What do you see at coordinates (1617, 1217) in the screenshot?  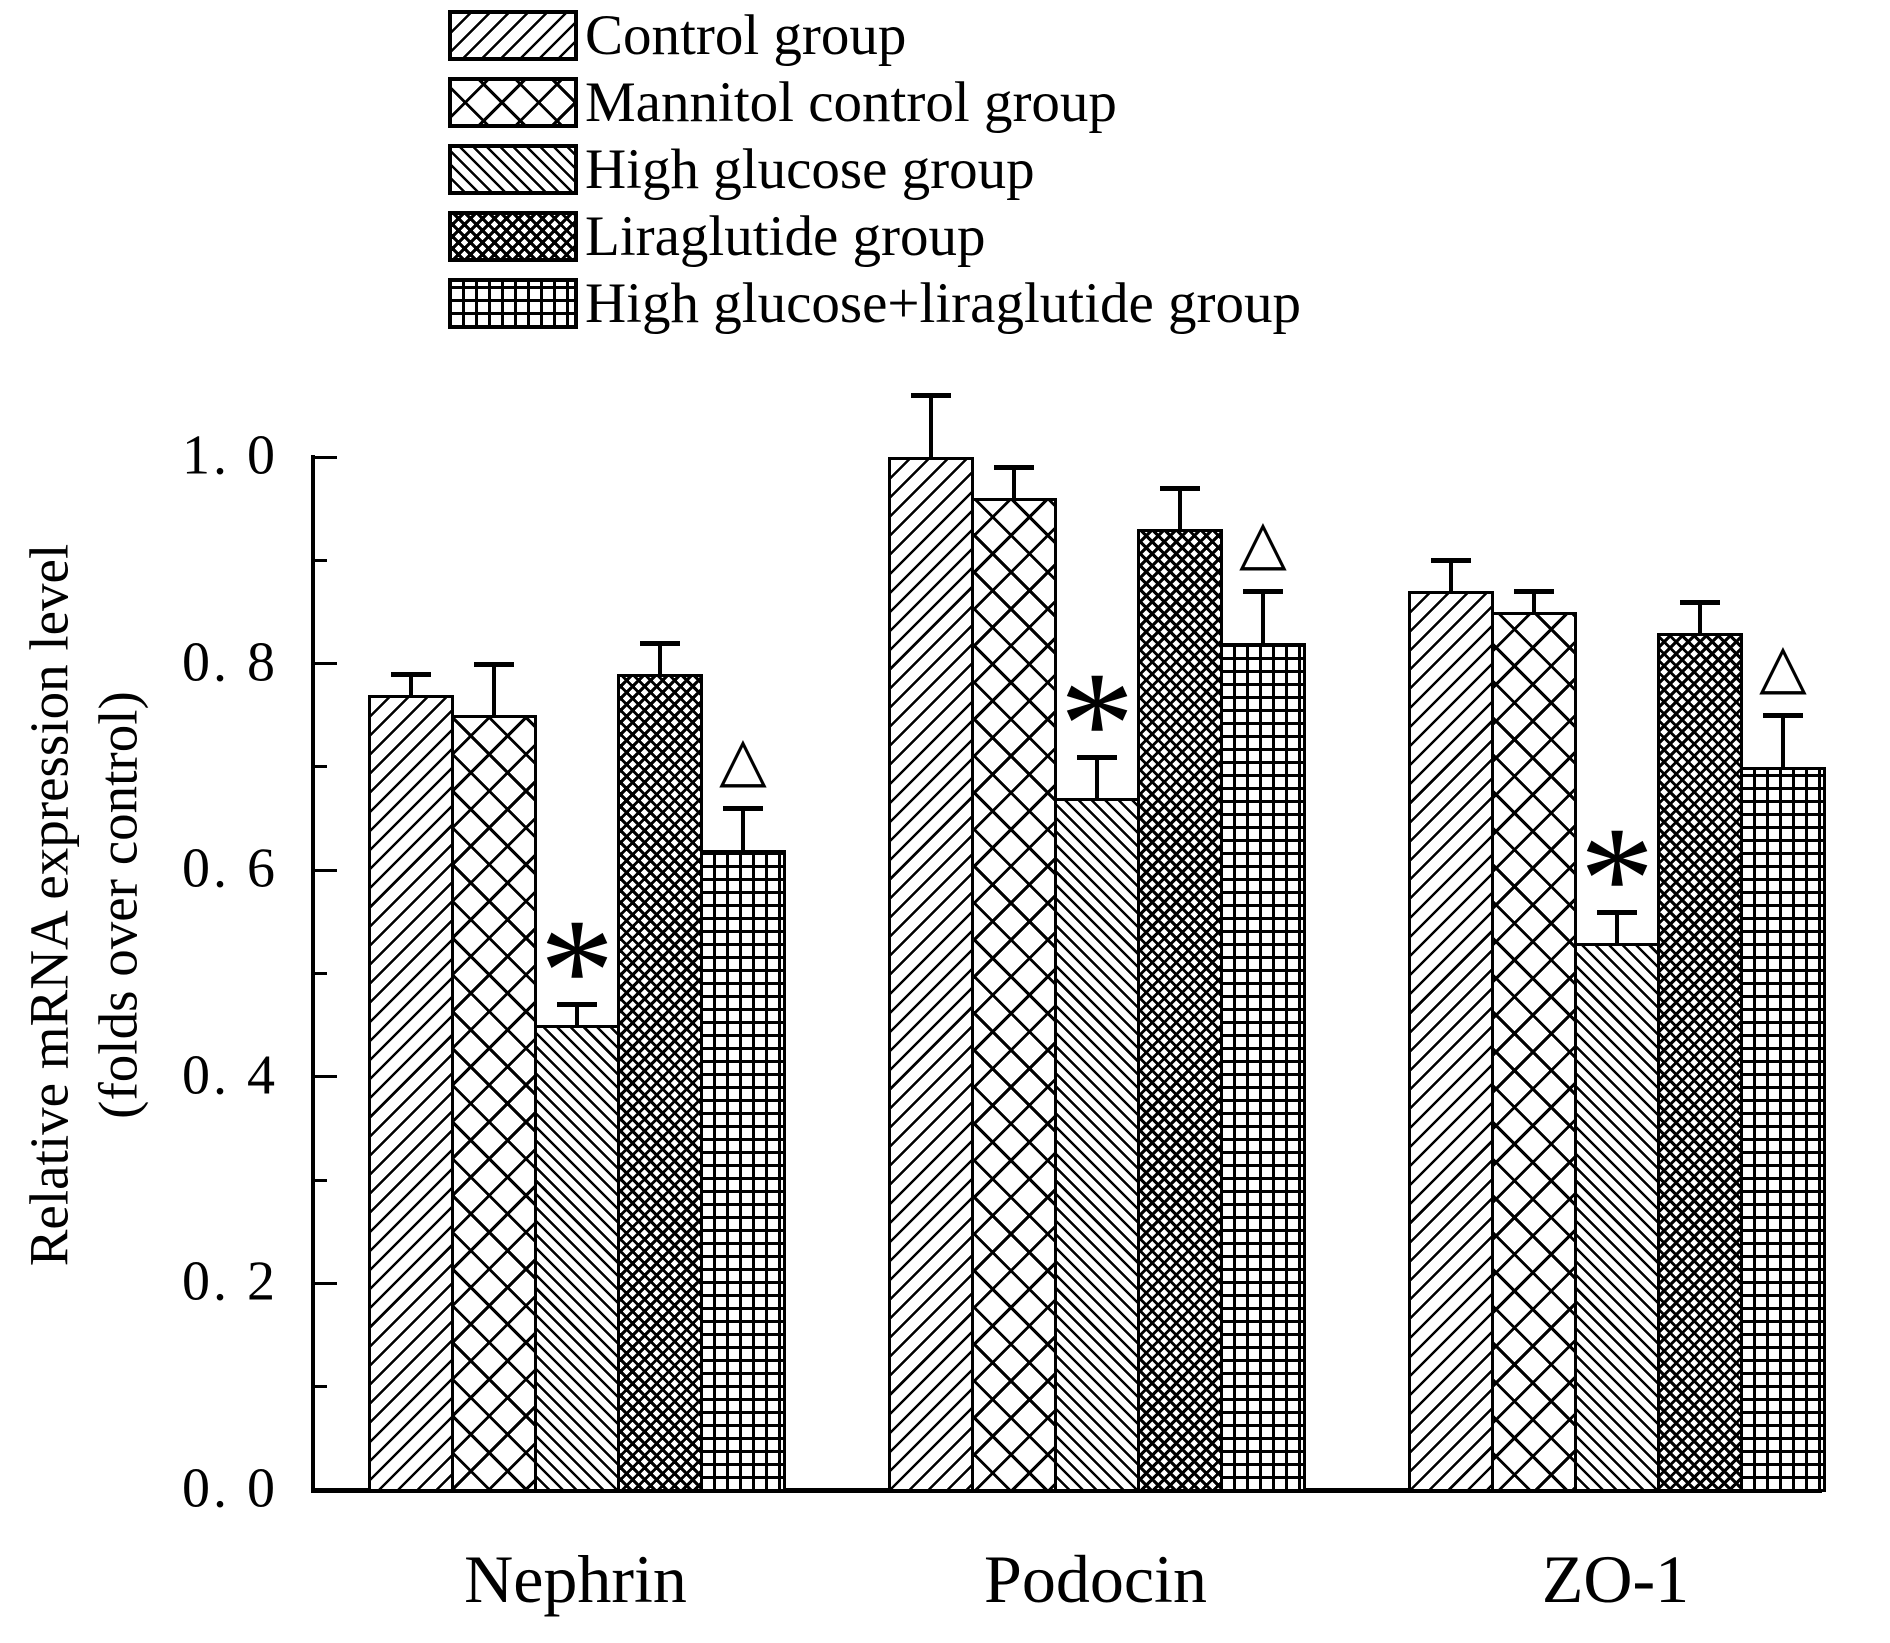 I see `bar-zo-1-diagonal-down-dense` at bounding box center [1617, 1217].